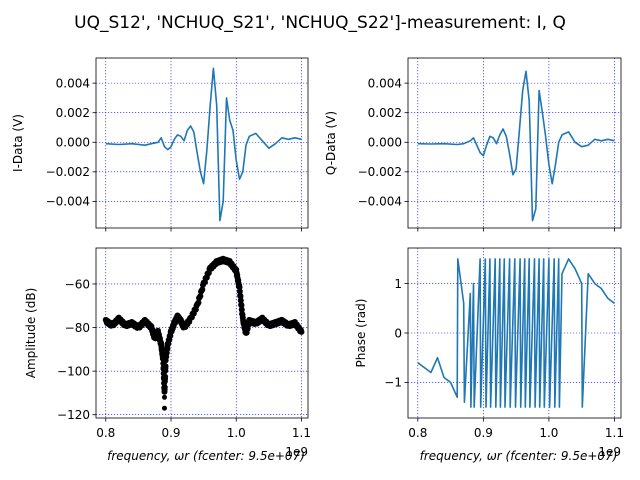 The width and height of the screenshot is (640, 480). Describe the element at coordinates (393, 383) in the screenshot. I see `y-tick-label: −1` at that location.